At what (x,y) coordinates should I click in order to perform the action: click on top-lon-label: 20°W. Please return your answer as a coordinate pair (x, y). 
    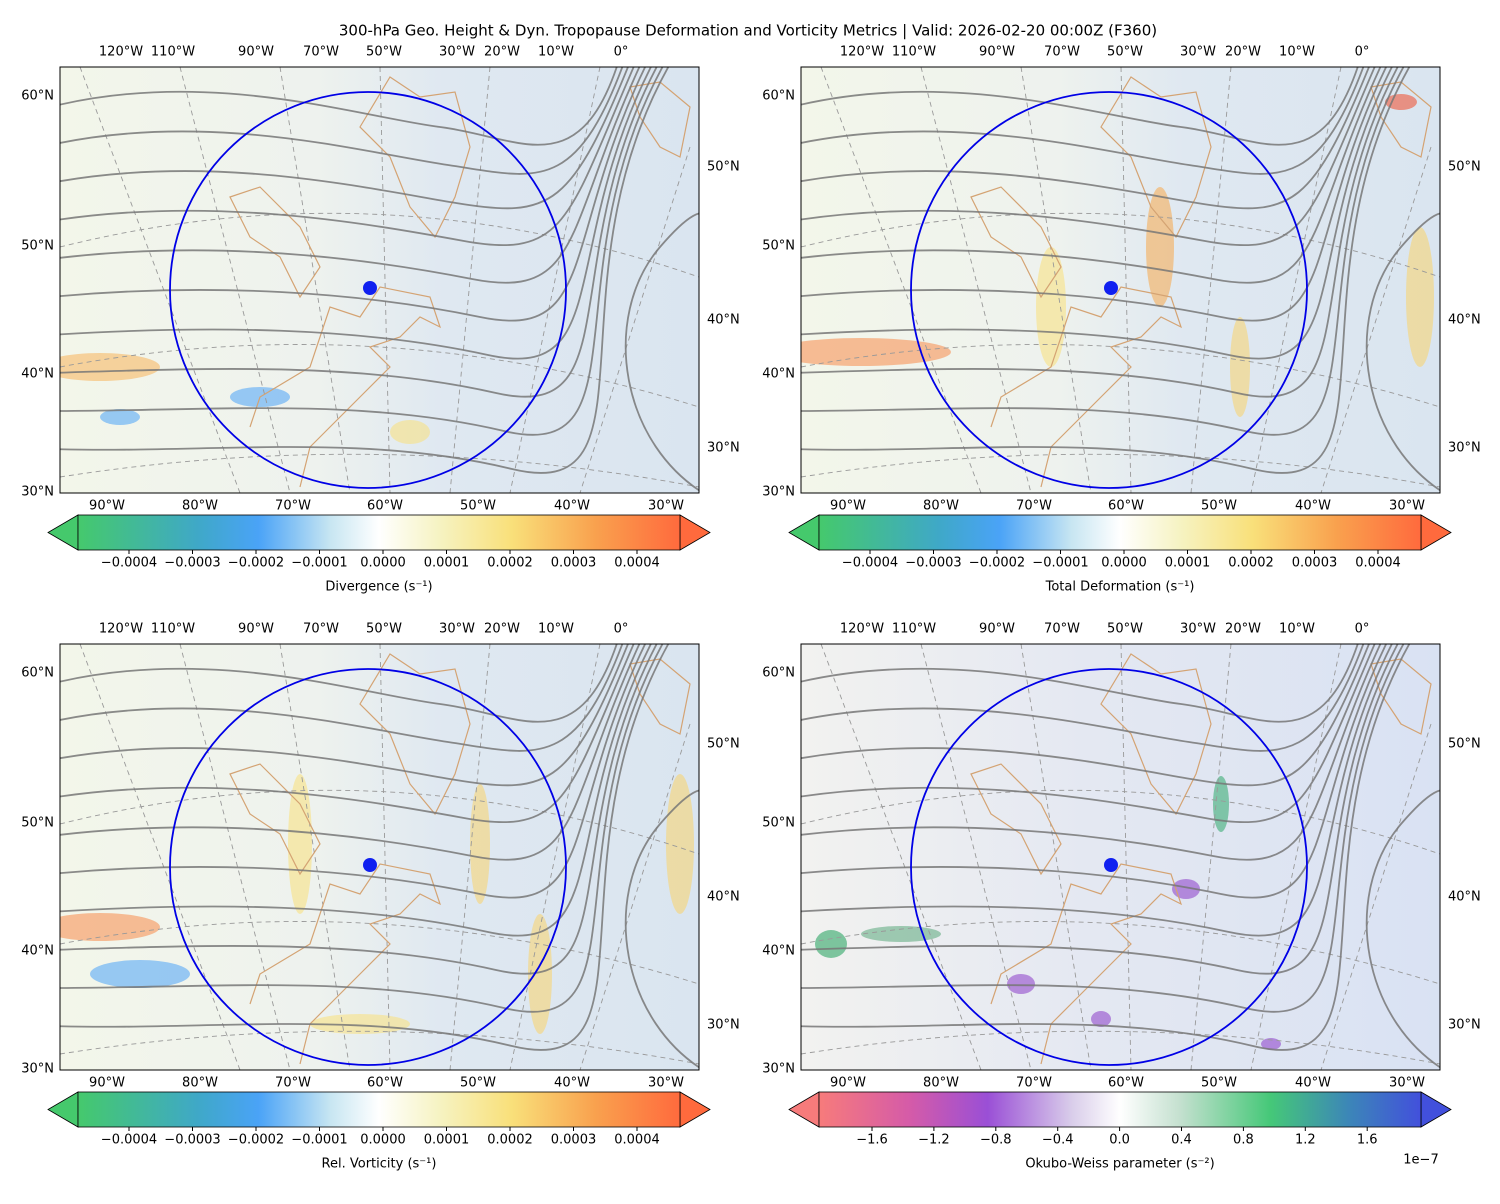
    Looking at the image, I should click on (502, 52).